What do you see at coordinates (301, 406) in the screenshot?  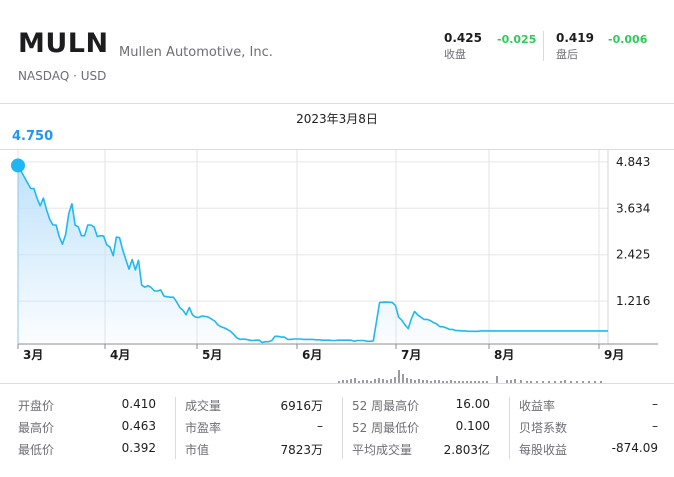 I see `stat-value: 6916万` at bounding box center [301, 406].